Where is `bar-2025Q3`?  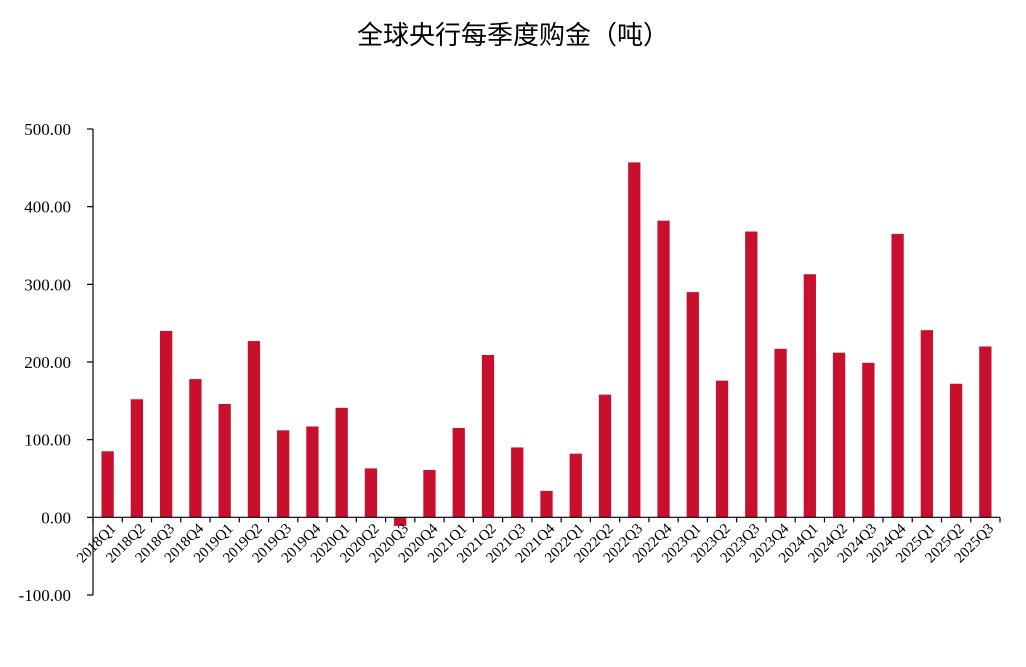
bar-2025Q3 is located at coordinates (985, 432).